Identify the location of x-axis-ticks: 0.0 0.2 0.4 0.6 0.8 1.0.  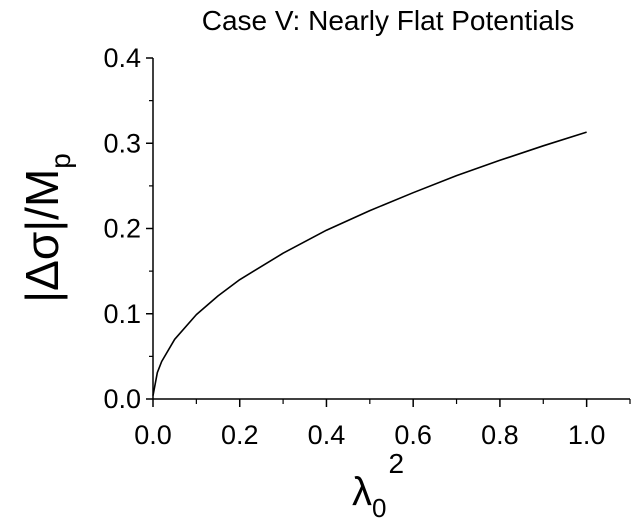
(382, 424).